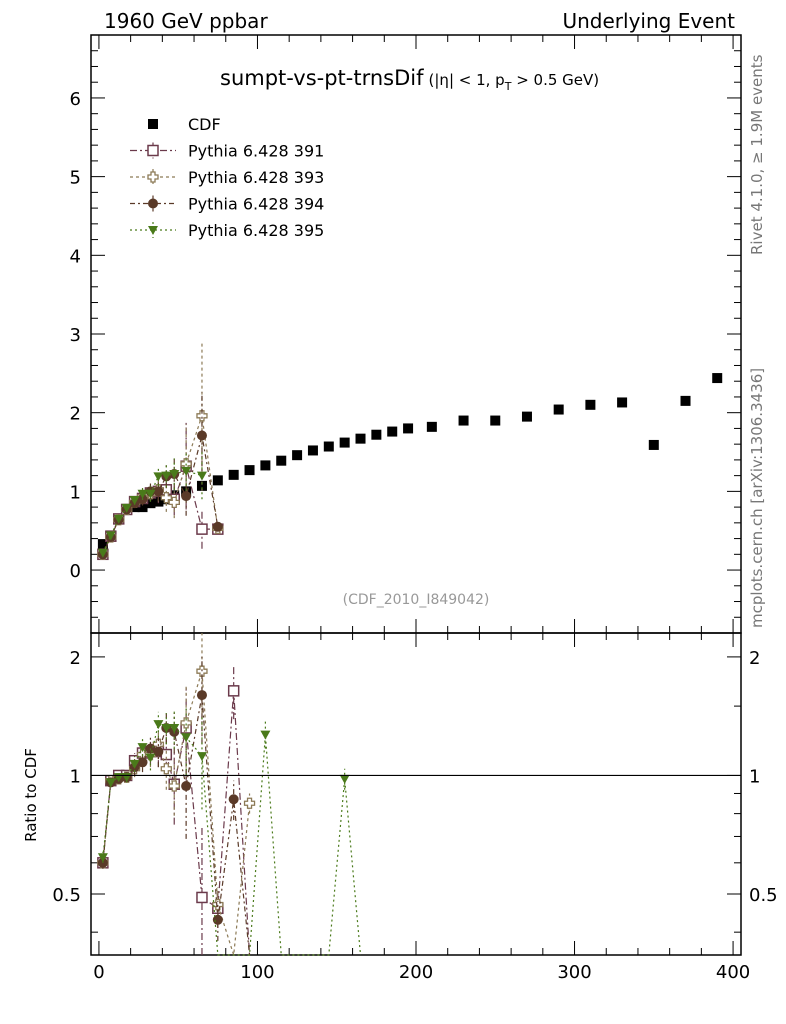 This screenshot has height=1024, width=786. I want to click on analysis-label: (CDF_2010_I849042), so click(416, 600).